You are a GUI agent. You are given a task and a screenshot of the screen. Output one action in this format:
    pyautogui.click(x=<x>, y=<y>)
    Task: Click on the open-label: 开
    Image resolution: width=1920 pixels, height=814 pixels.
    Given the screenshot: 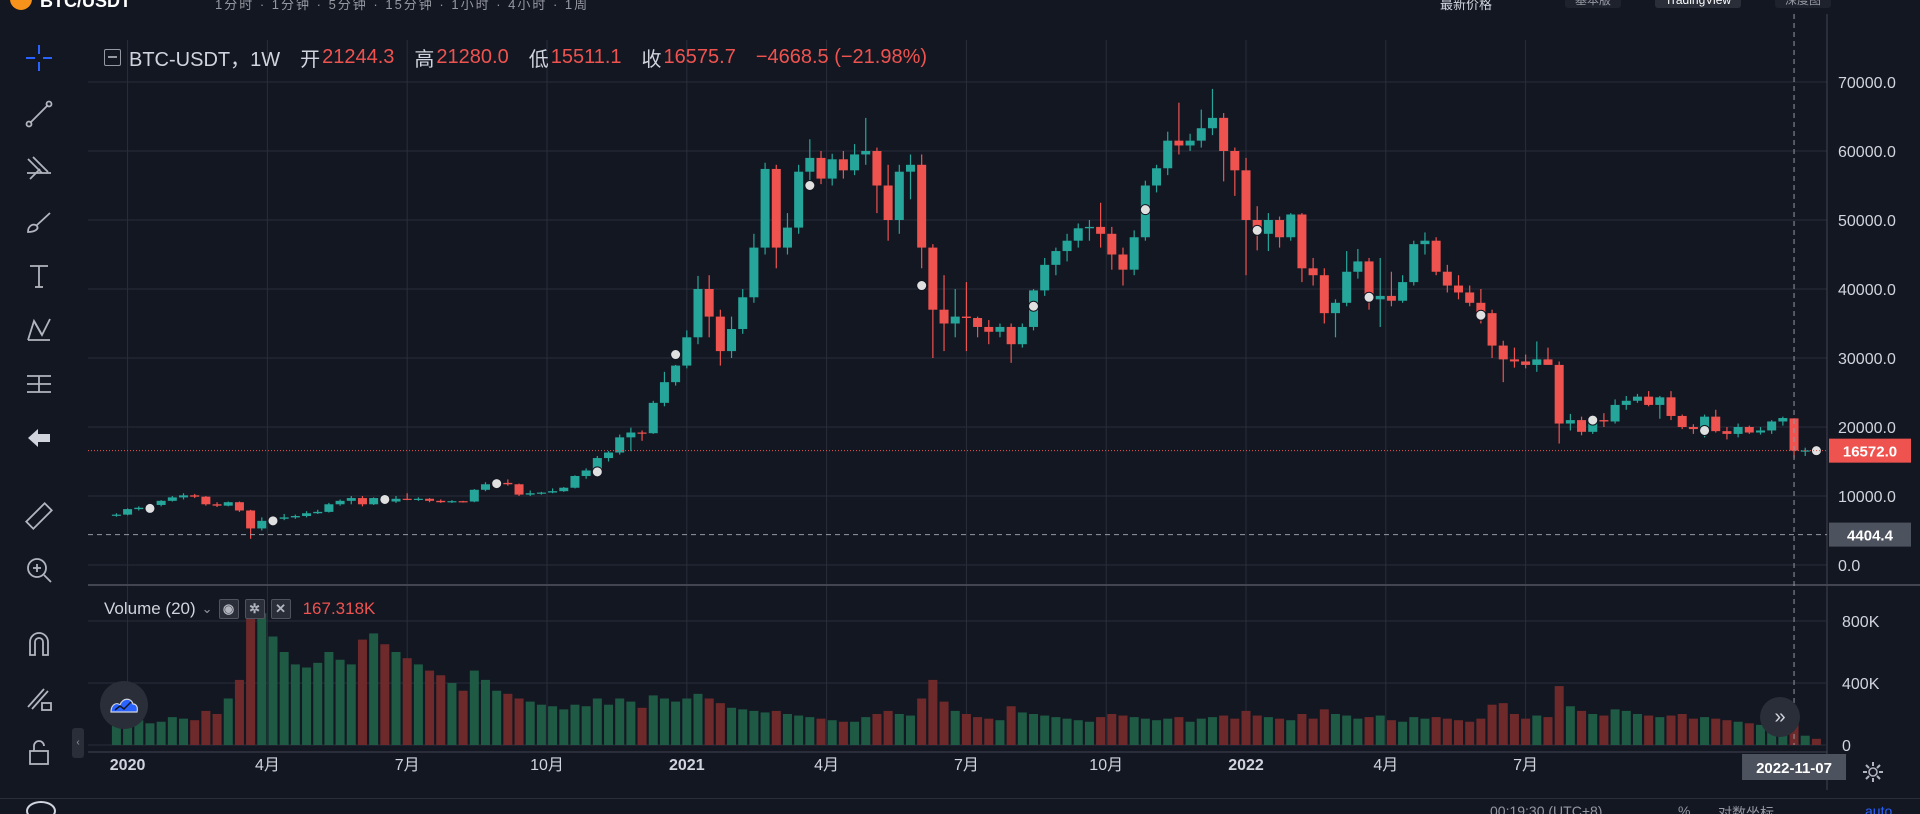 What is the action you would take?
    pyautogui.click(x=310, y=59)
    